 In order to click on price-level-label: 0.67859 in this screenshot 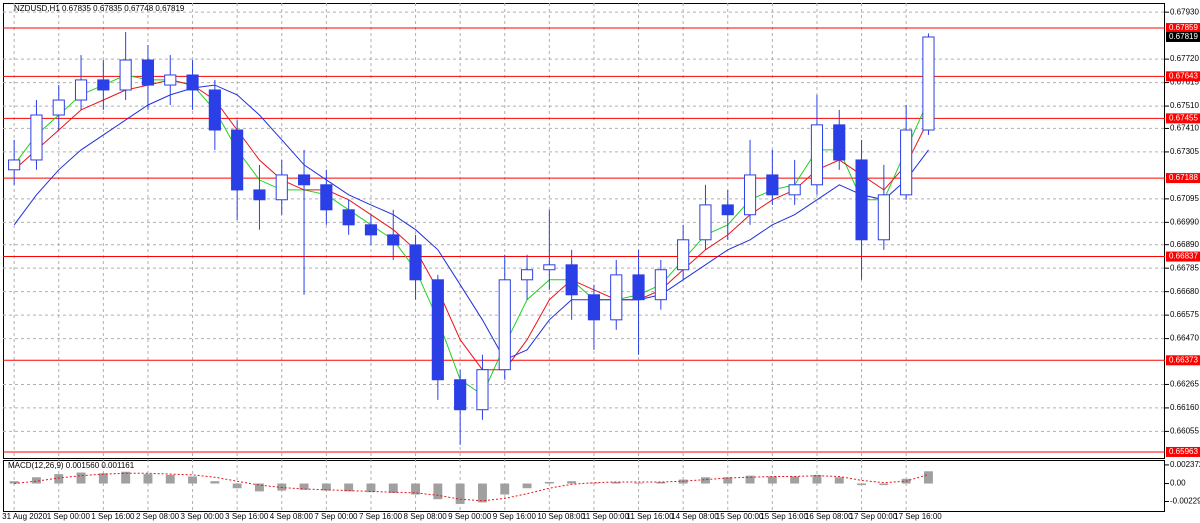, I will do `click(1183, 27)`.